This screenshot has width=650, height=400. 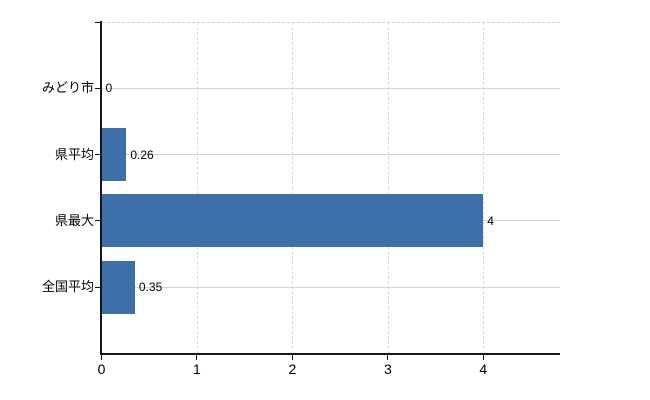 What do you see at coordinates (101, 188) in the screenshot?
I see `y-axis-line` at bounding box center [101, 188].